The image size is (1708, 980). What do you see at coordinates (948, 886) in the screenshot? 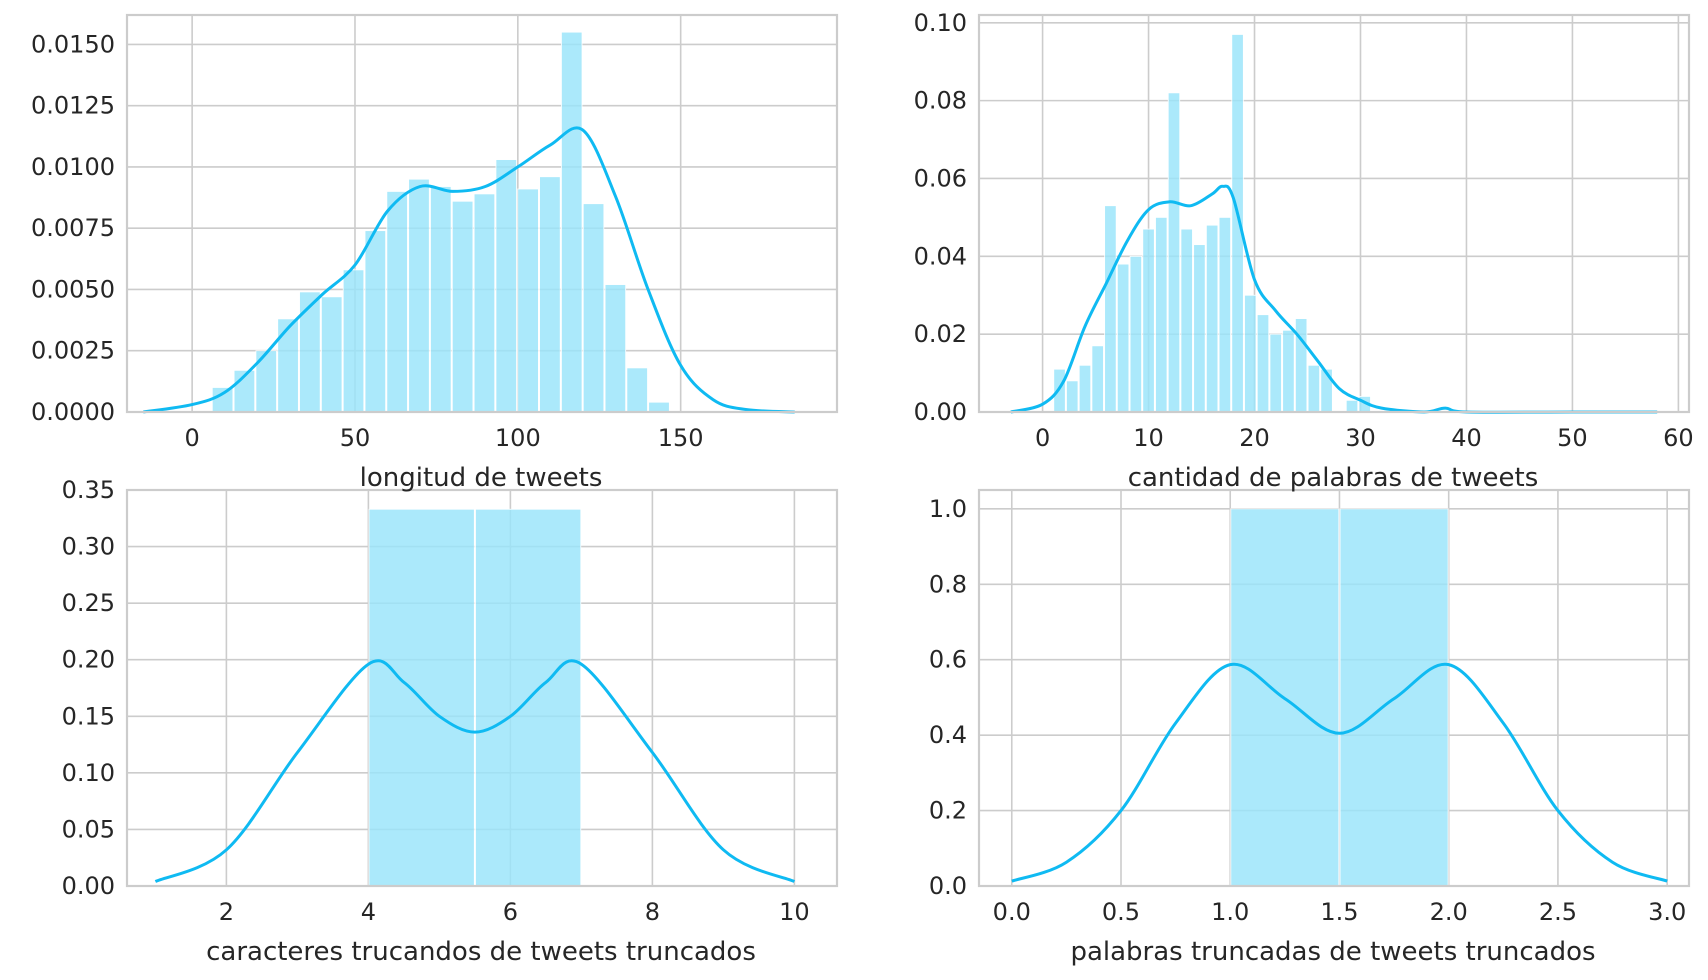
I see `y-tick-label: 0.0` at bounding box center [948, 886].